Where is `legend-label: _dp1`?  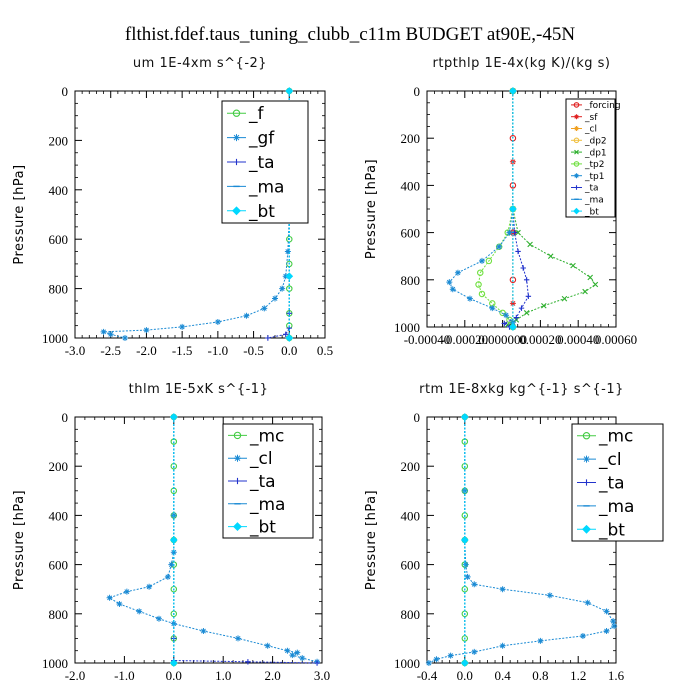 legend-label: _dp1 is located at coordinates (595, 153).